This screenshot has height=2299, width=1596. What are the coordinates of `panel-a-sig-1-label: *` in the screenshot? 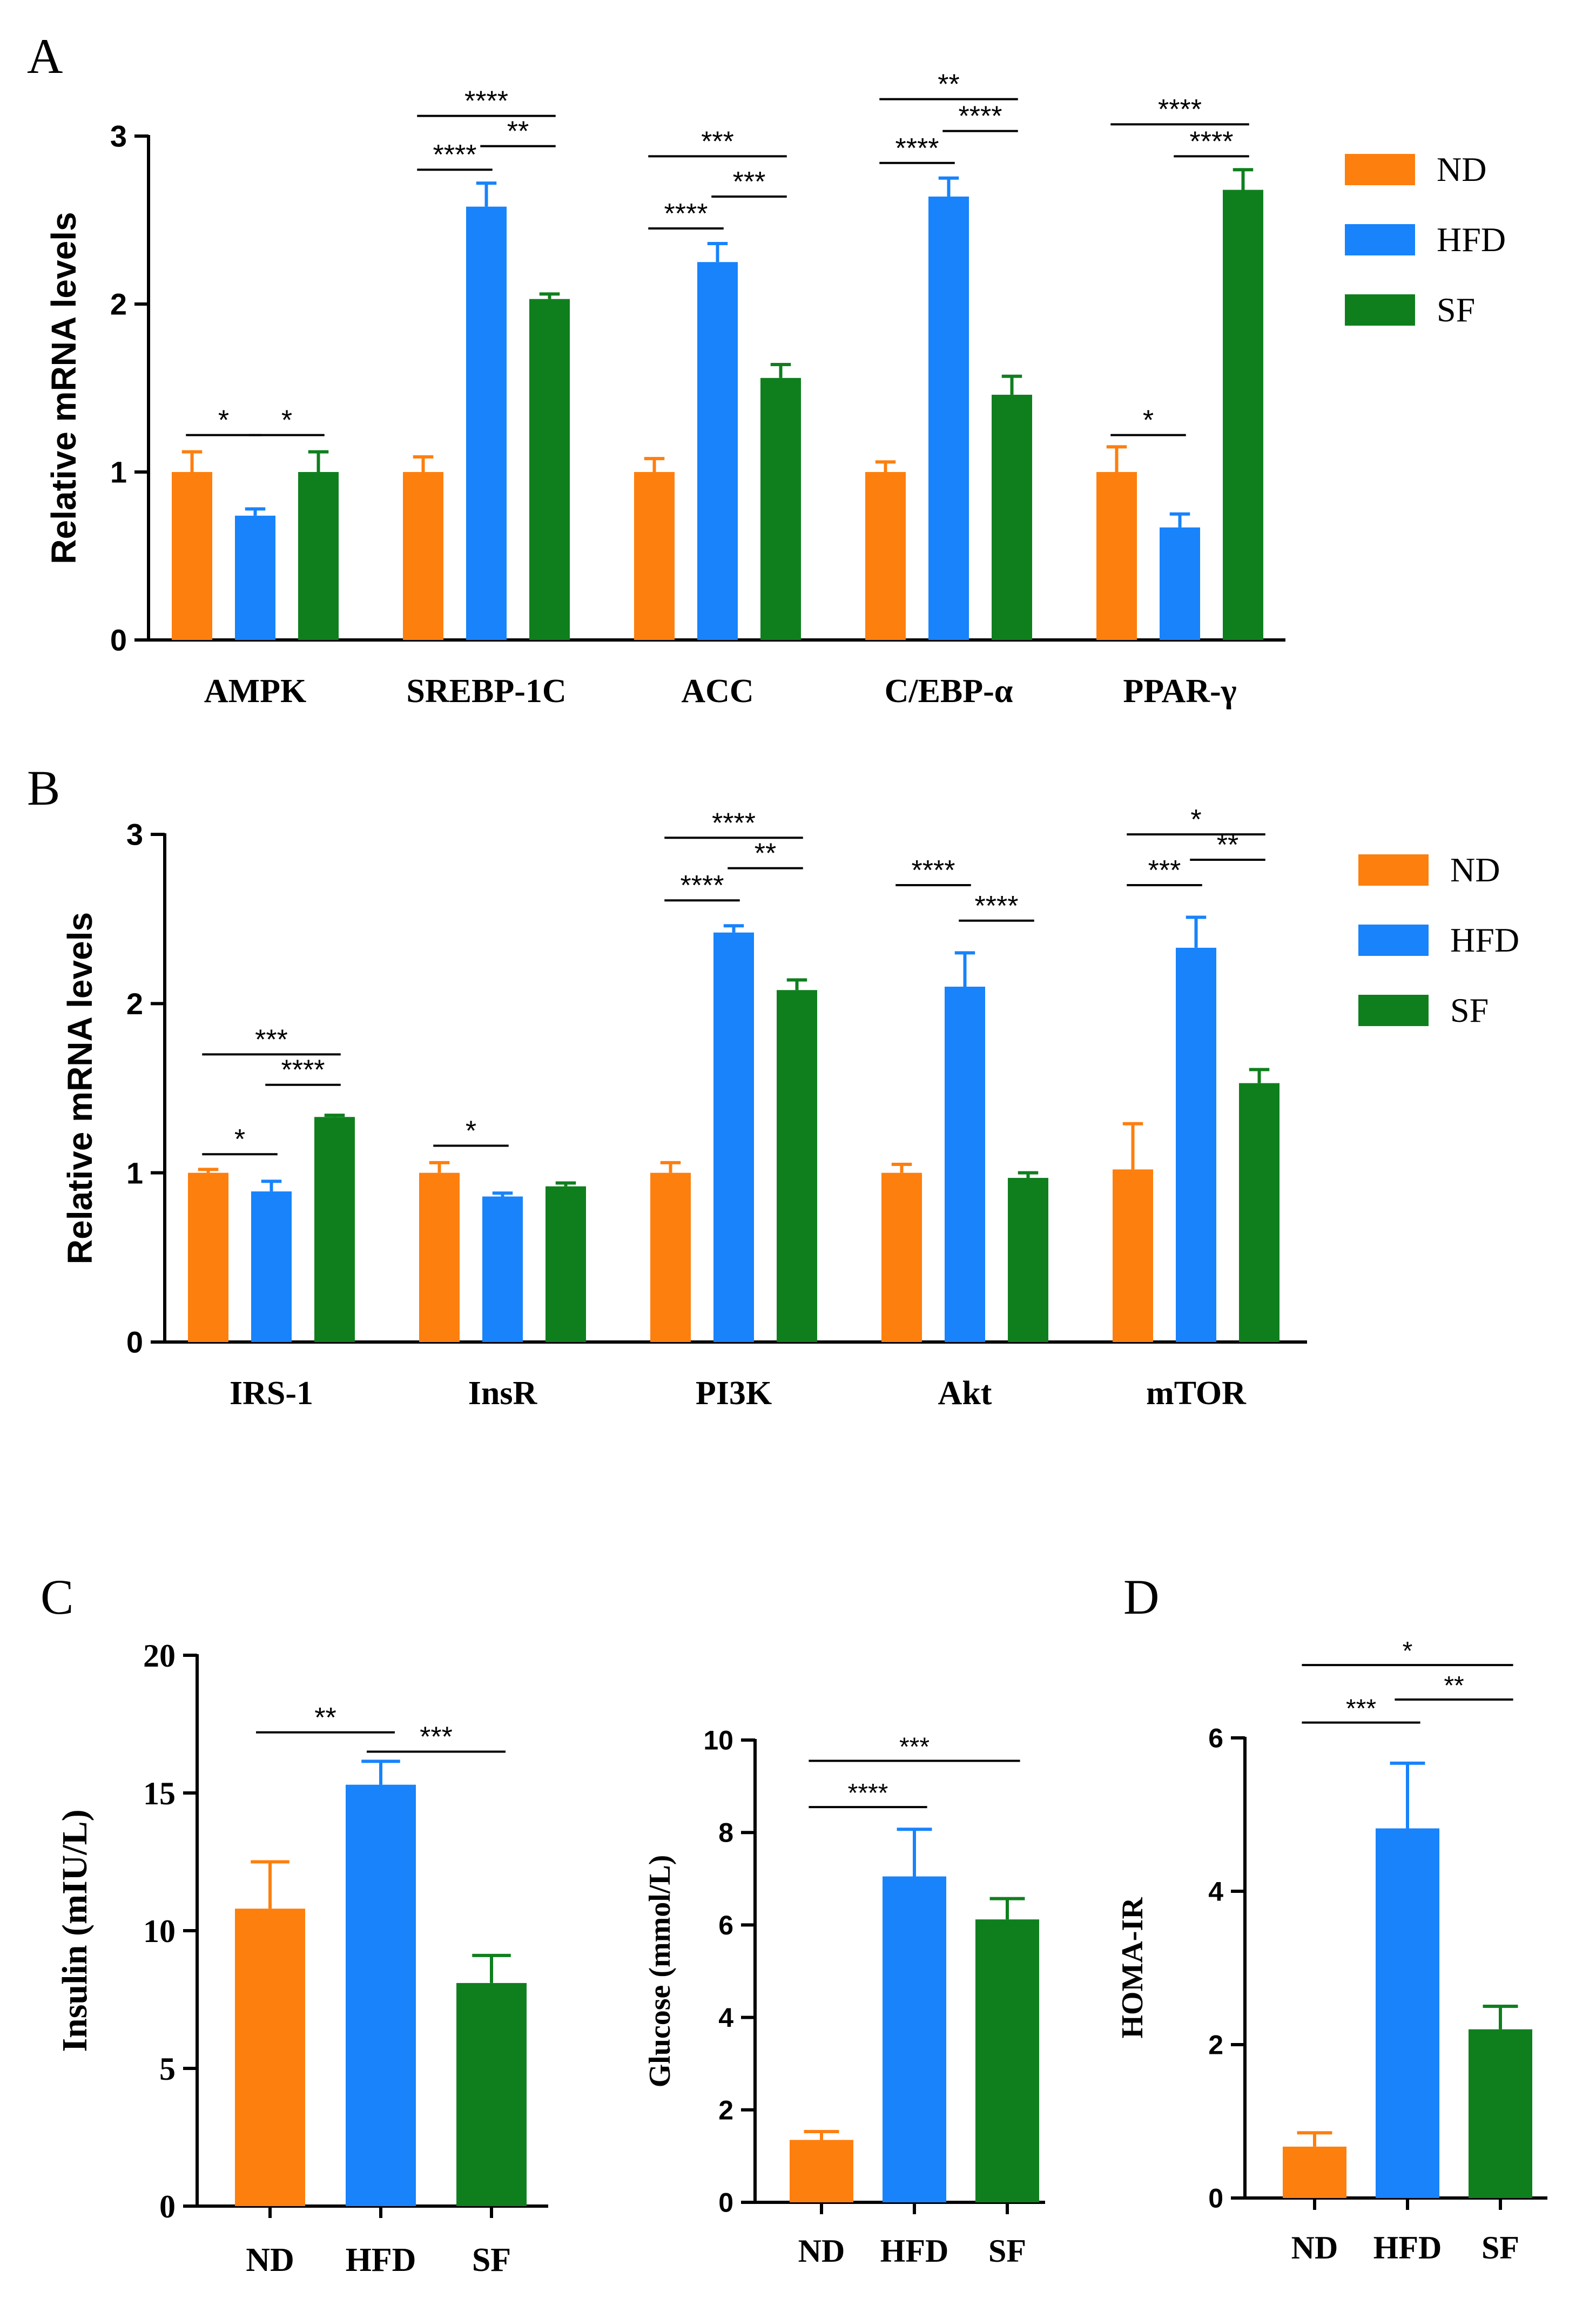 It's located at (286, 420).